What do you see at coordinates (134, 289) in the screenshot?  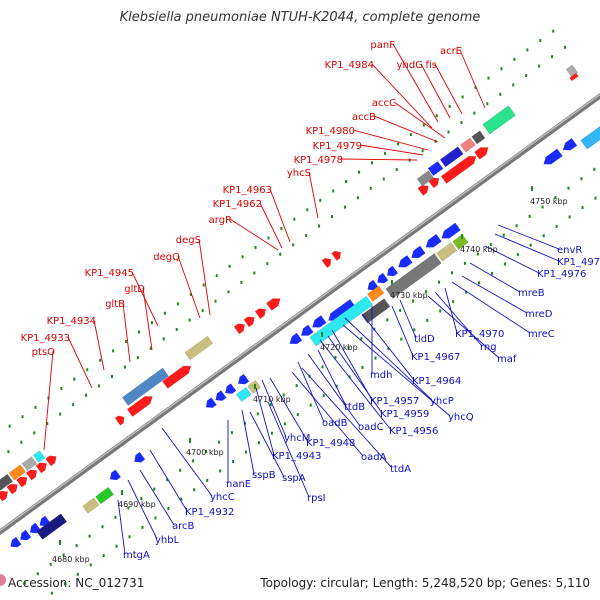 I see `forward-gene-label: gltD` at bounding box center [134, 289].